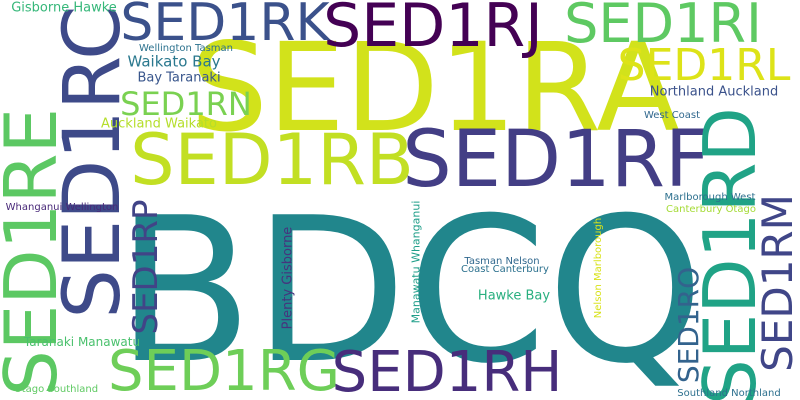 This screenshot has width=800, height=400. What do you see at coordinates (56, 389) in the screenshot?
I see `word-otago-southland: Otago Southland` at bounding box center [56, 389].